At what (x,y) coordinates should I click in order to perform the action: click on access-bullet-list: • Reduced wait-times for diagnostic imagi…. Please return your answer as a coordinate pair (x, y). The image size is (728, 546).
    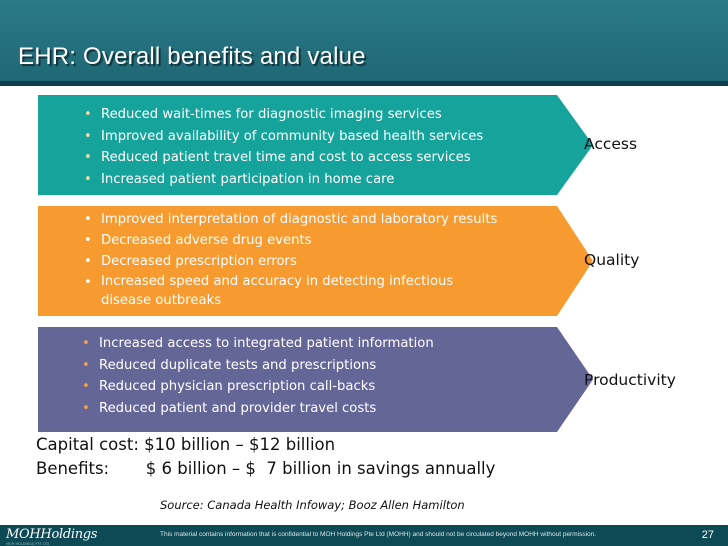
    Looking at the image, I should click on (283, 147).